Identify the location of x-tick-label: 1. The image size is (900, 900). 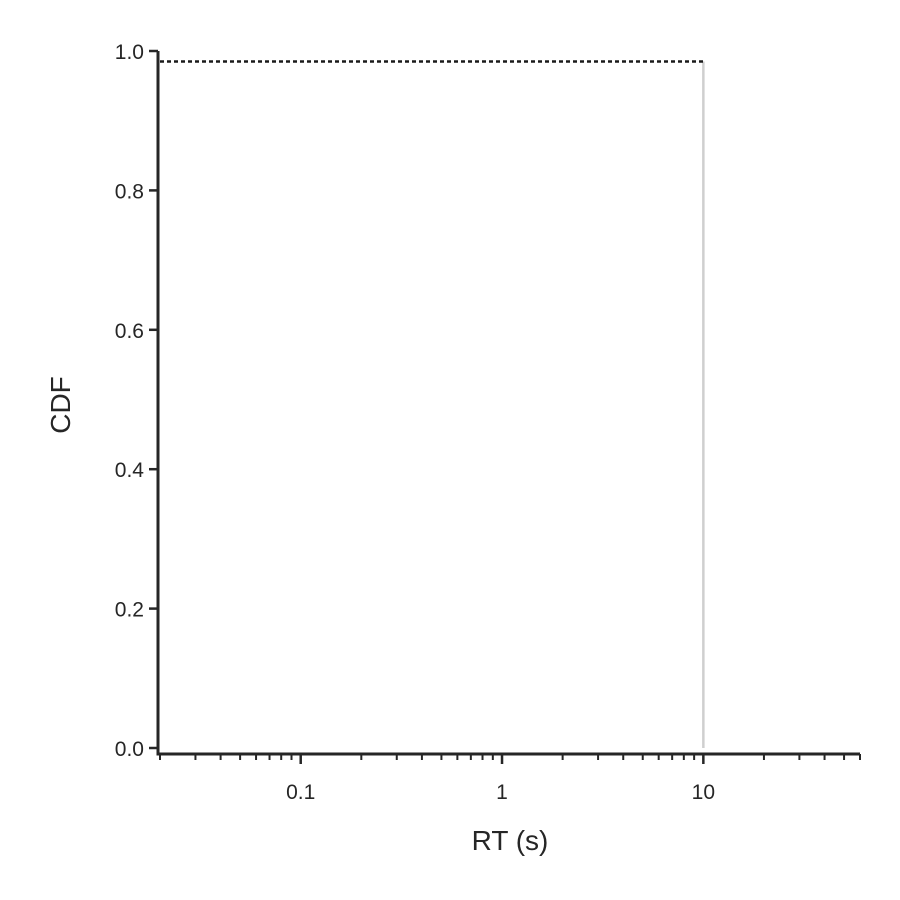
(502, 792).